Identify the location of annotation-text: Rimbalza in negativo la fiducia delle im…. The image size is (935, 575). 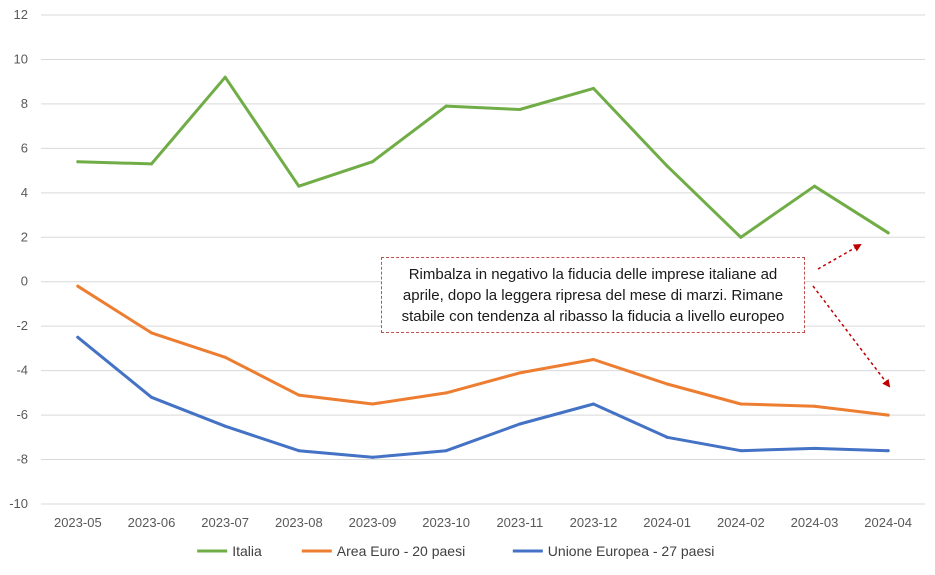
(593, 295).